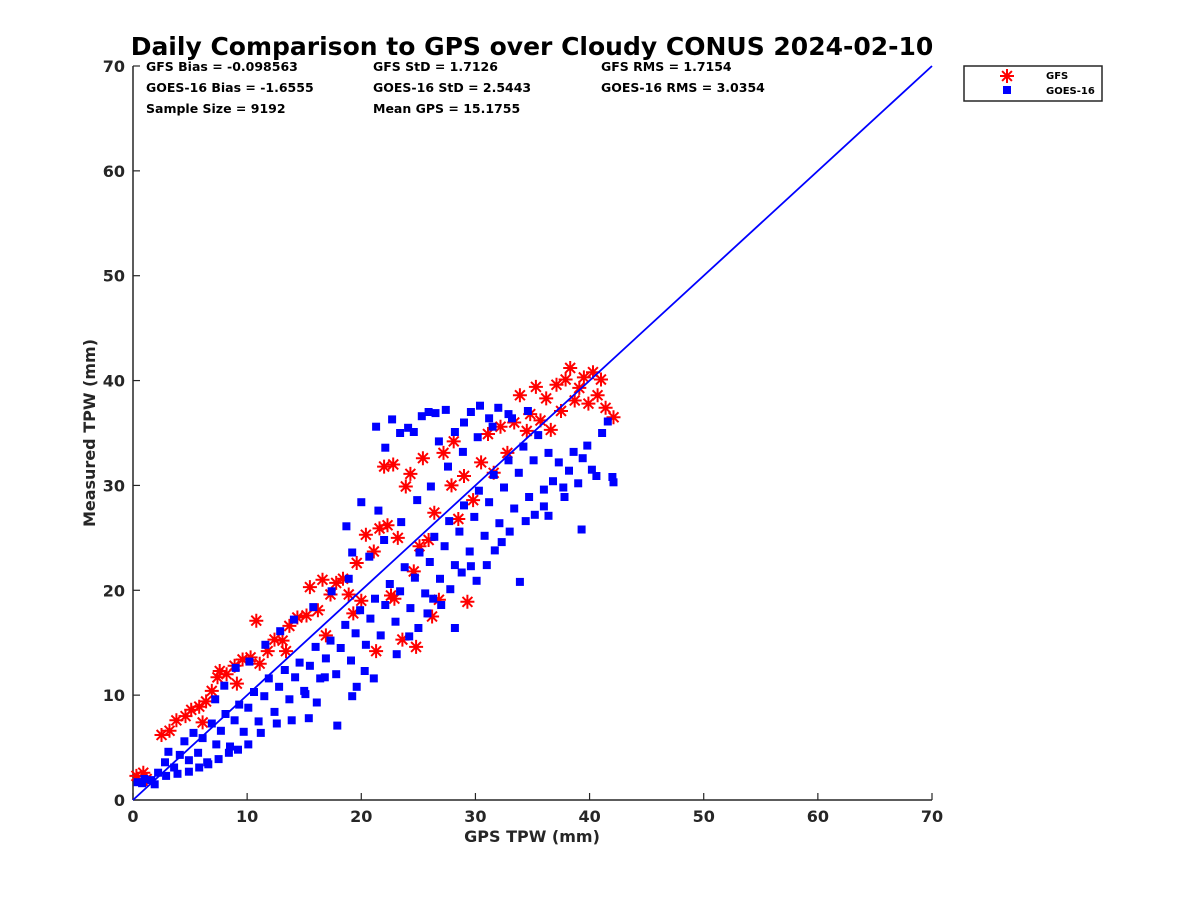 The image size is (1200, 900). What do you see at coordinates (1033, 83) in the screenshot?
I see `legend: GFS GOES-16` at bounding box center [1033, 83].